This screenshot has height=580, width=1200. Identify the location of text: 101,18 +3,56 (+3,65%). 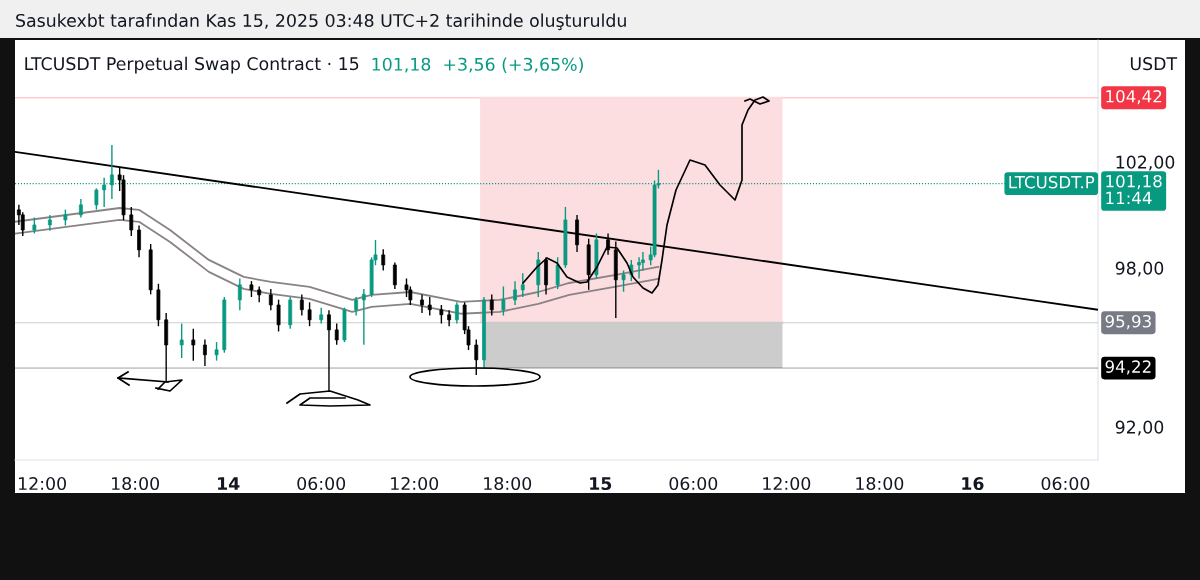
(477, 65).